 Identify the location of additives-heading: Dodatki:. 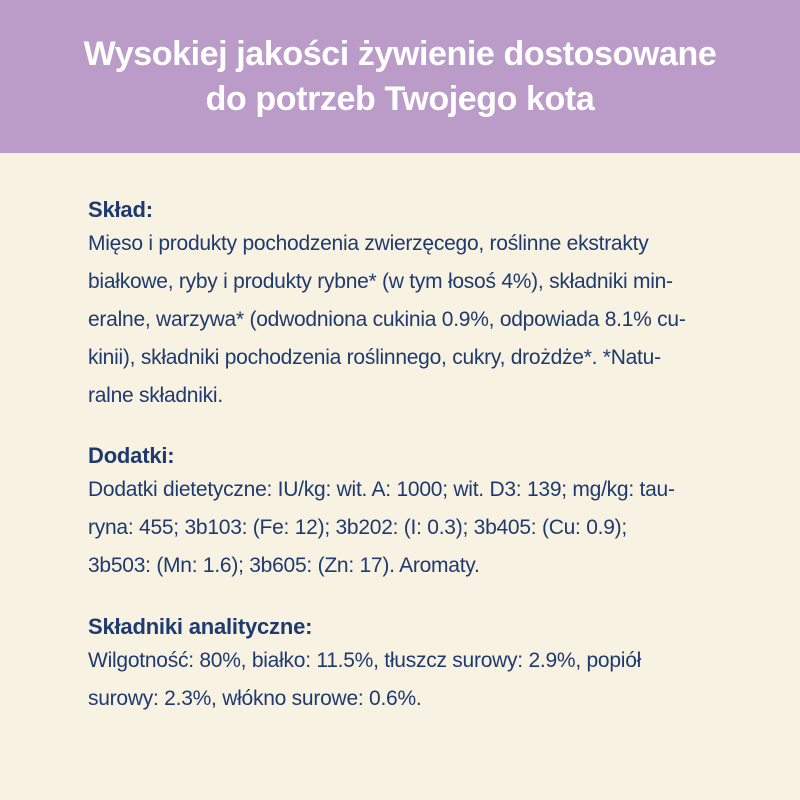
(131, 455).